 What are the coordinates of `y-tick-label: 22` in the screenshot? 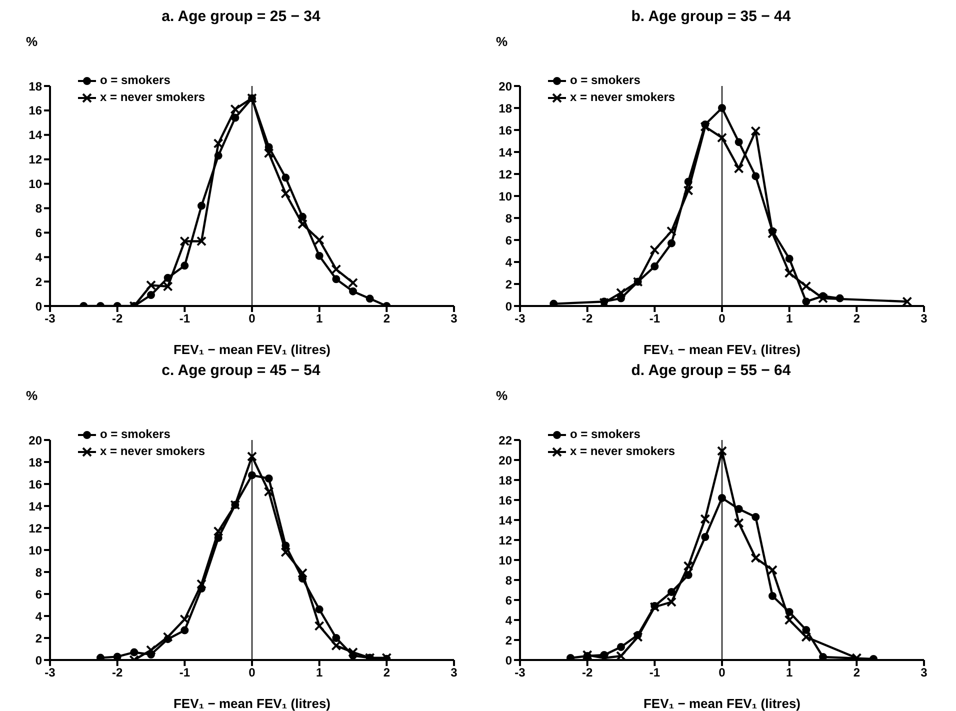 It's located at (505, 440).